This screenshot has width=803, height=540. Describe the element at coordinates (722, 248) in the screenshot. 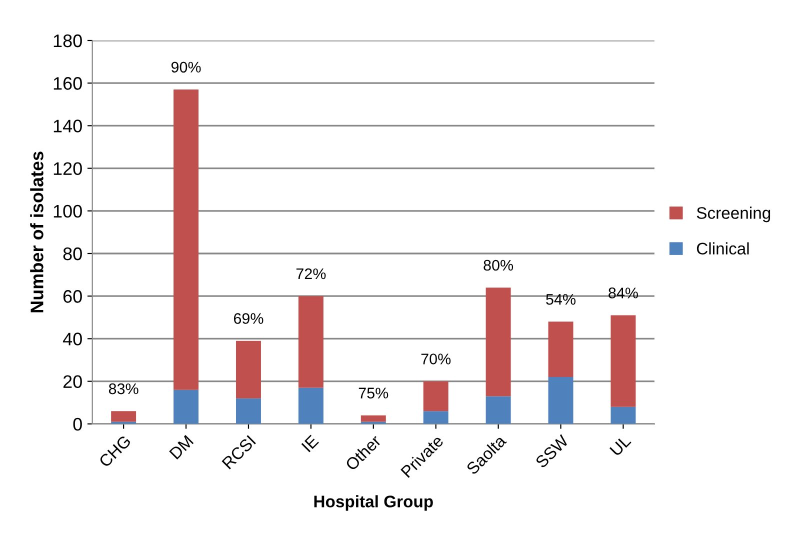

I see `legend-label: Clinical` at that location.